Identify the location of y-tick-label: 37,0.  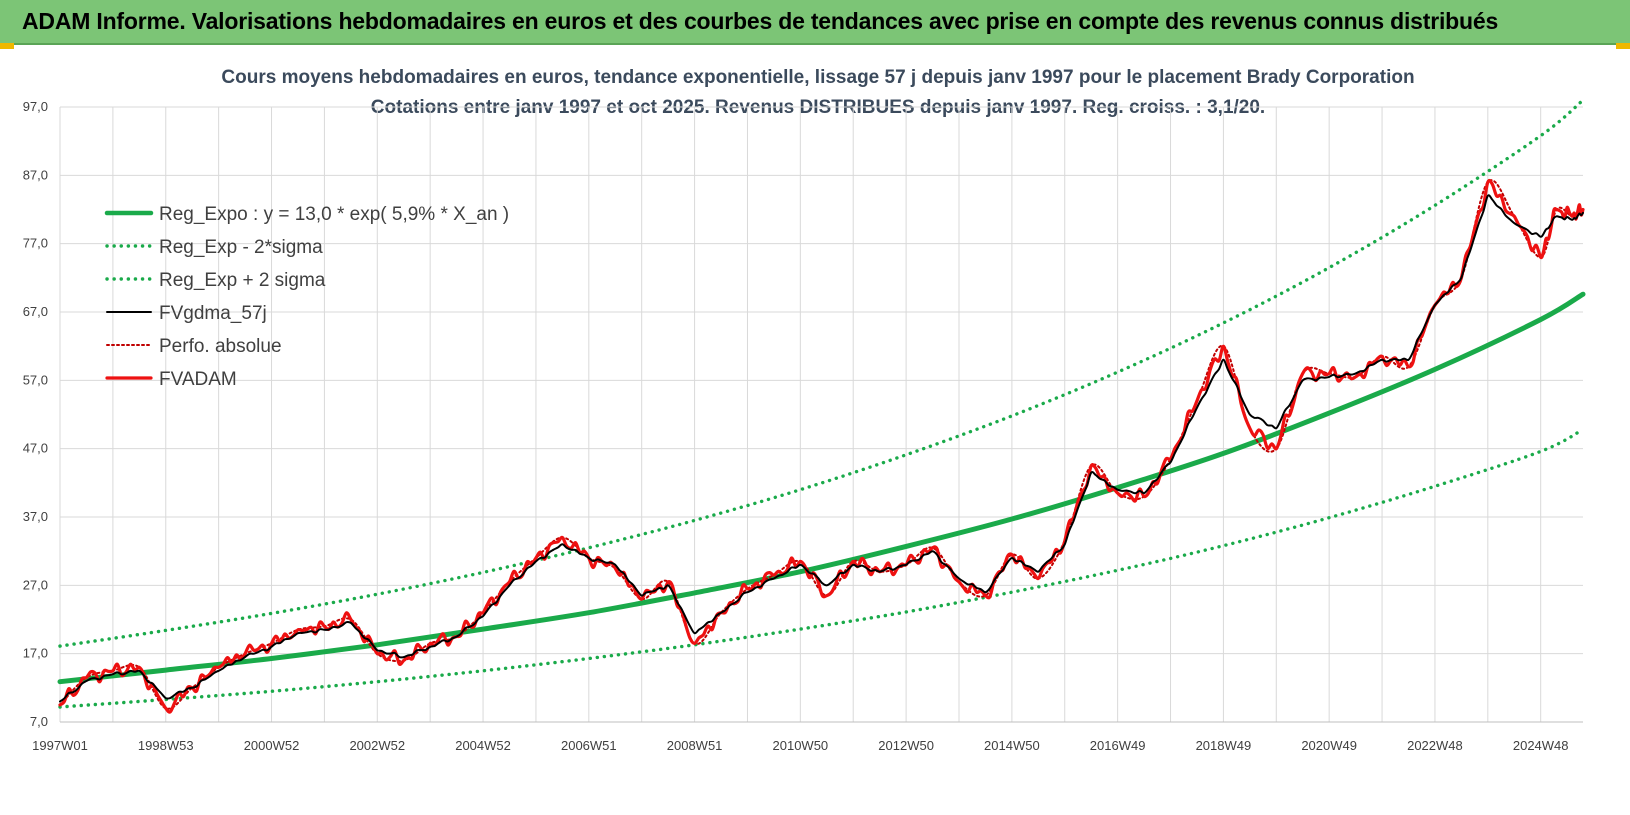
(35, 516).